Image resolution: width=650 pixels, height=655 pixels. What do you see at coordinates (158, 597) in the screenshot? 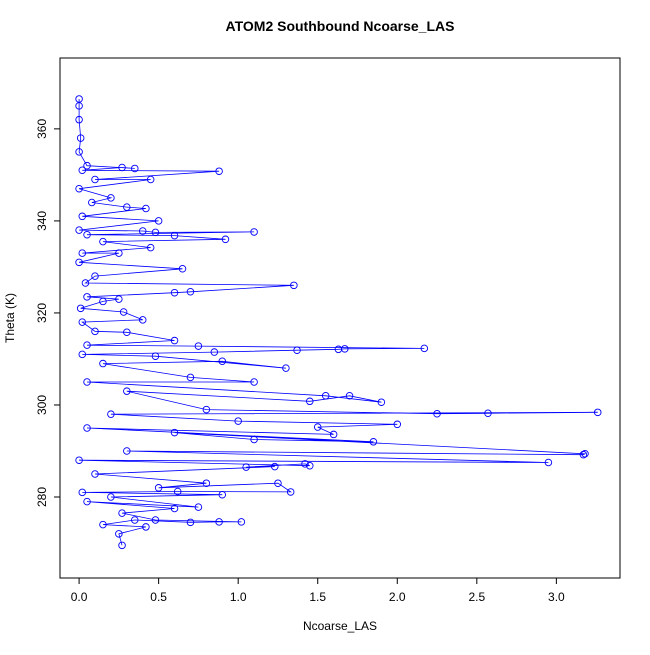
I see `x-tick-label: 0.5` at bounding box center [158, 597].